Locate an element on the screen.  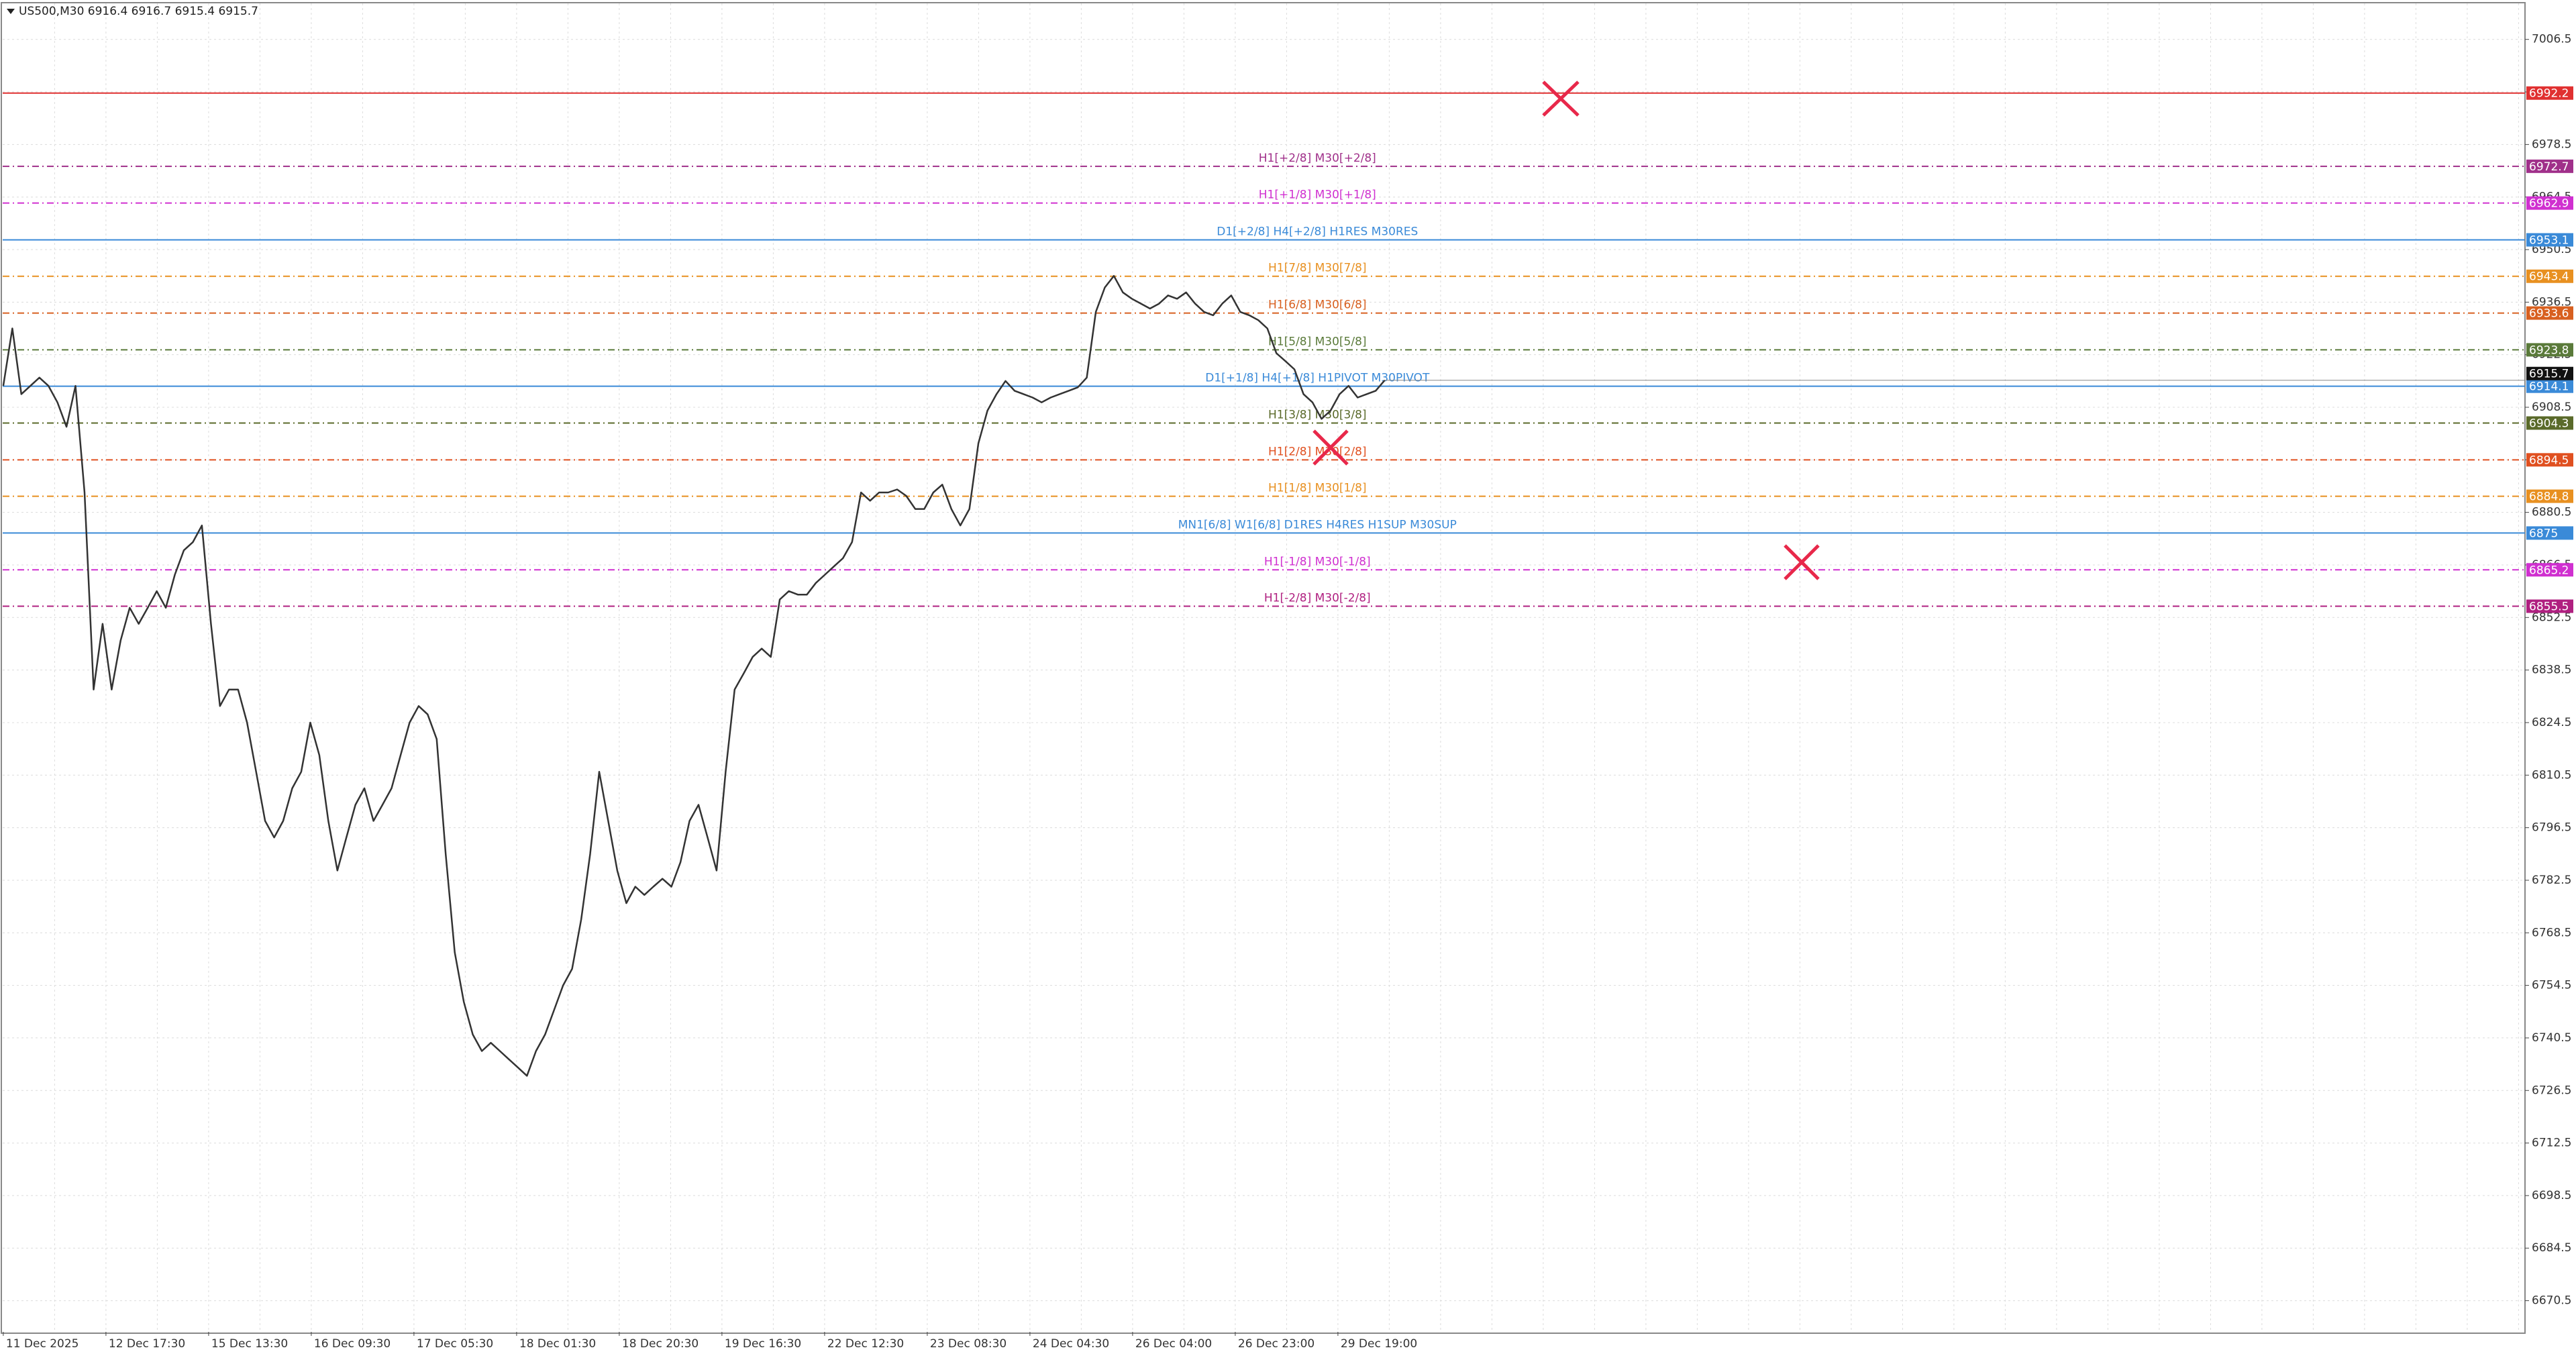
x-tick-label: 12 Dec 17:30 is located at coordinates (147, 1344).